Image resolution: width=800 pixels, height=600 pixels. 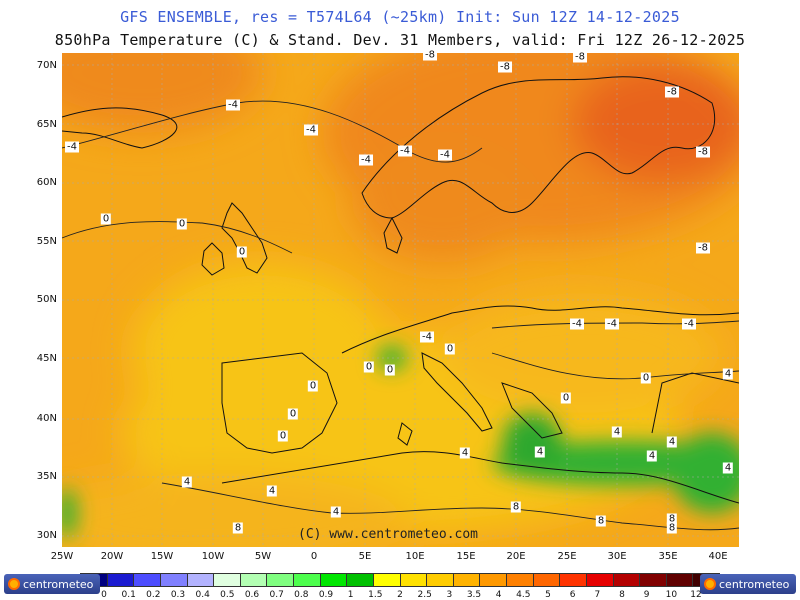 I want to click on colorbar-tick-label: 2, so click(x=400, y=595).